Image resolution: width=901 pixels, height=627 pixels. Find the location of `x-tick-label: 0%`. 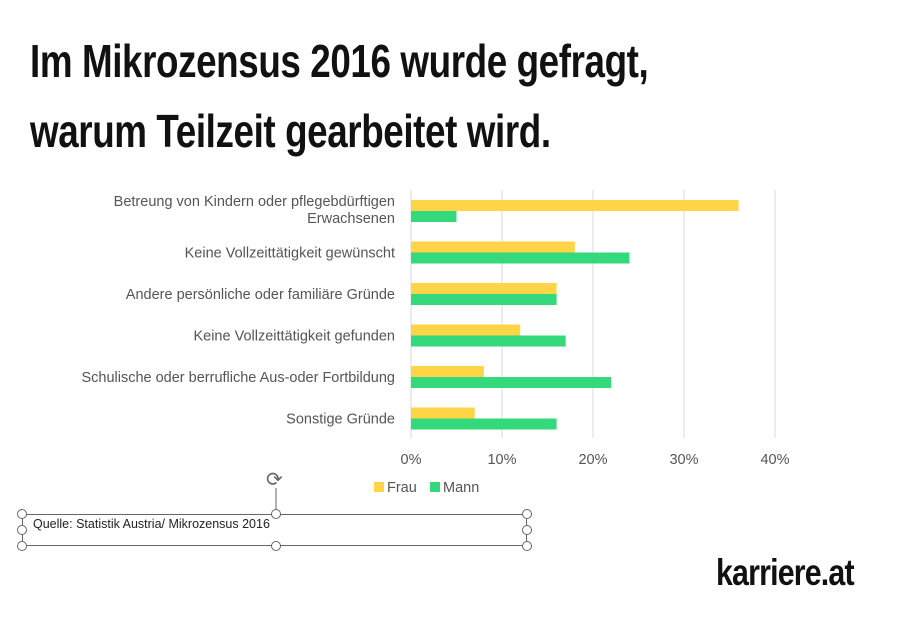

x-tick-label: 0% is located at coordinates (411, 460).